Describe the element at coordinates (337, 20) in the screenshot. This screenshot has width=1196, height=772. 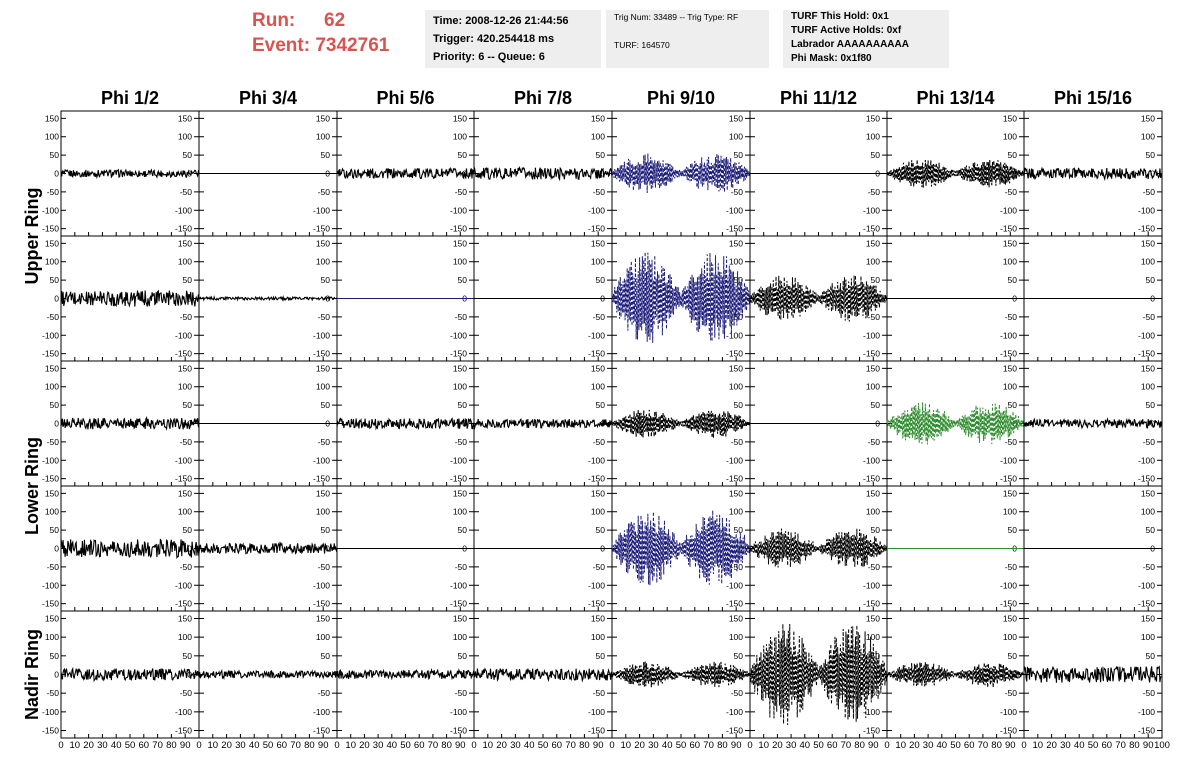
I see `run-row: Run: 62` at that location.